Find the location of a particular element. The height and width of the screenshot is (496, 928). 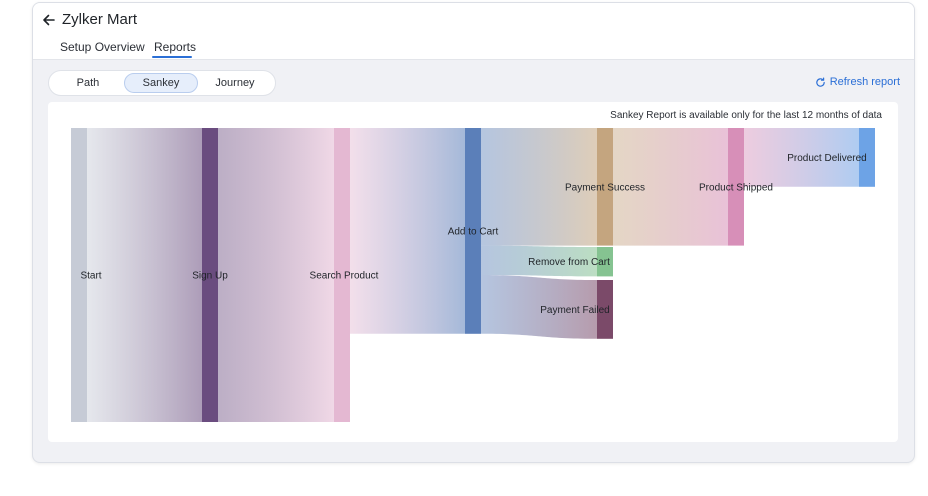

link-product-shipped-to-product-delivered is located at coordinates (801, 157).